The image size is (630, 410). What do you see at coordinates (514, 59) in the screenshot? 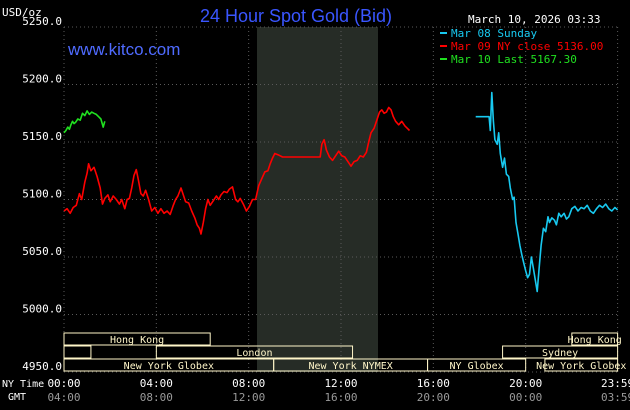
I see `legend-label: Mar 10 Last 5167.30` at bounding box center [514, 59].